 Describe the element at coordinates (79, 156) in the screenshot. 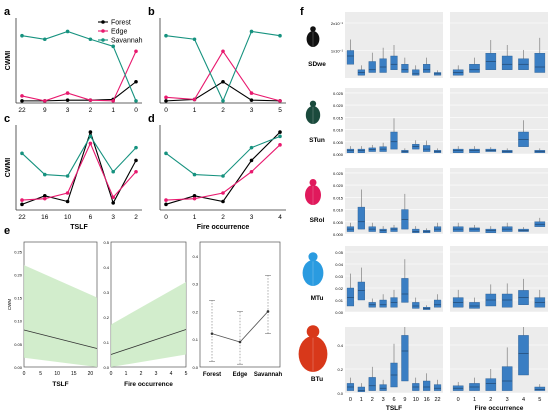

I see `series-line-savannah` at that location.